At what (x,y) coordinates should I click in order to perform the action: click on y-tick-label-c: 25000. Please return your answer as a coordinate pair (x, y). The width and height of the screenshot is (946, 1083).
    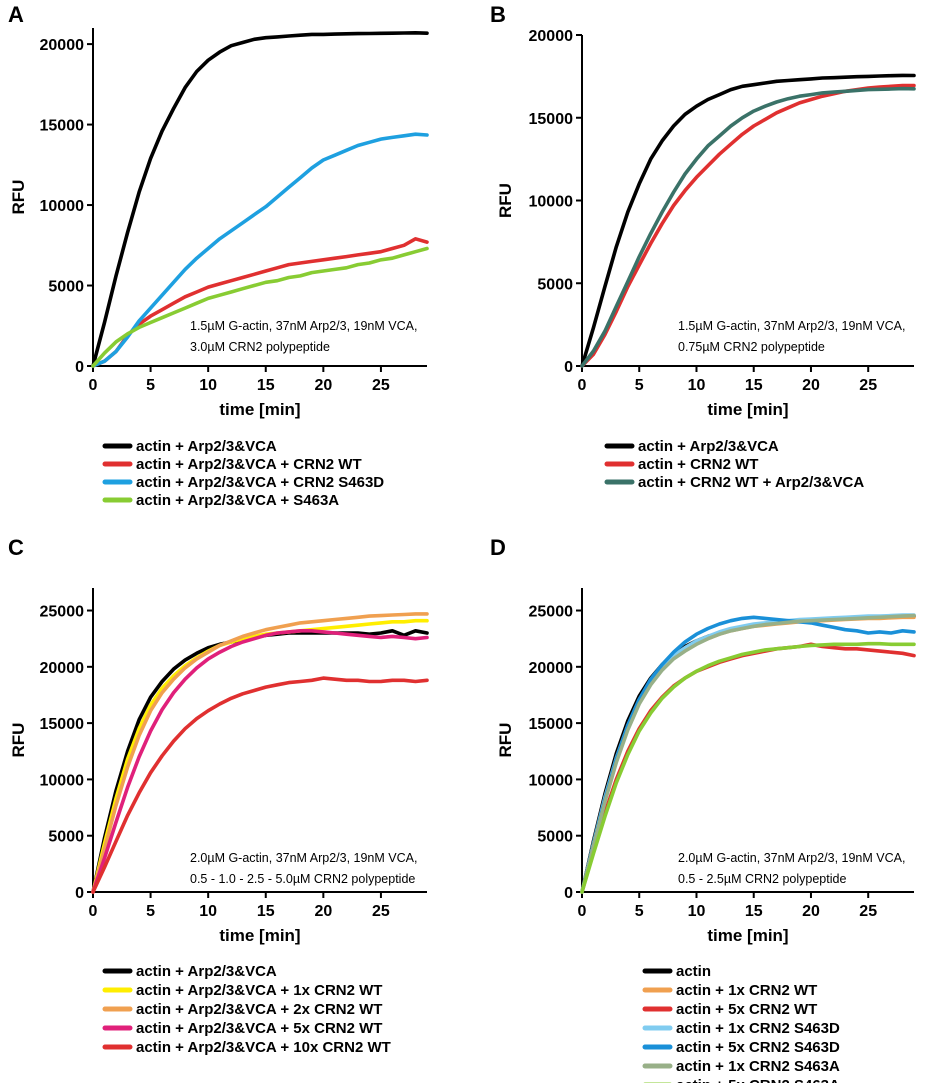
    Looking at the image, I should click on (62, 612).